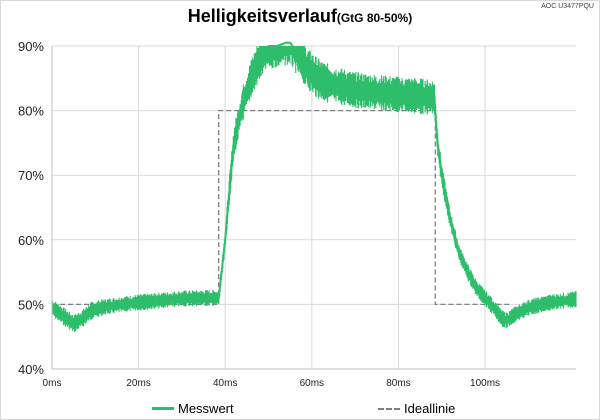 The image size is (600, 420). Describe the element at coordinates (31, 304) in the screenshot. I see `y-tick-label: 50%` at that location.